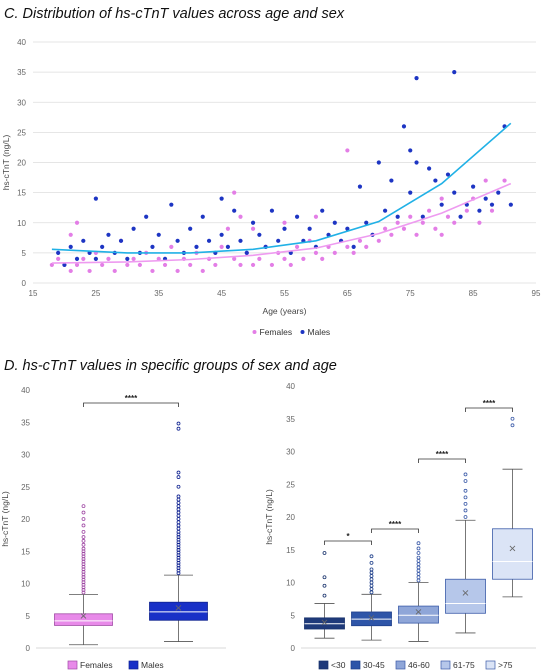 This screenshot has height=671, width=542. I want to click on y-tick-label: 5, so click(24, 253).